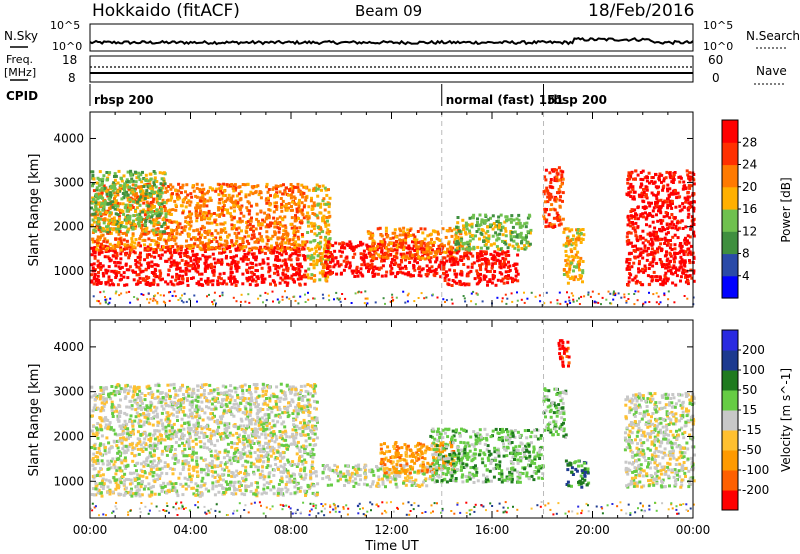 The image size is (800, 554). I want to click on power-echo-region, so click(553, 197).